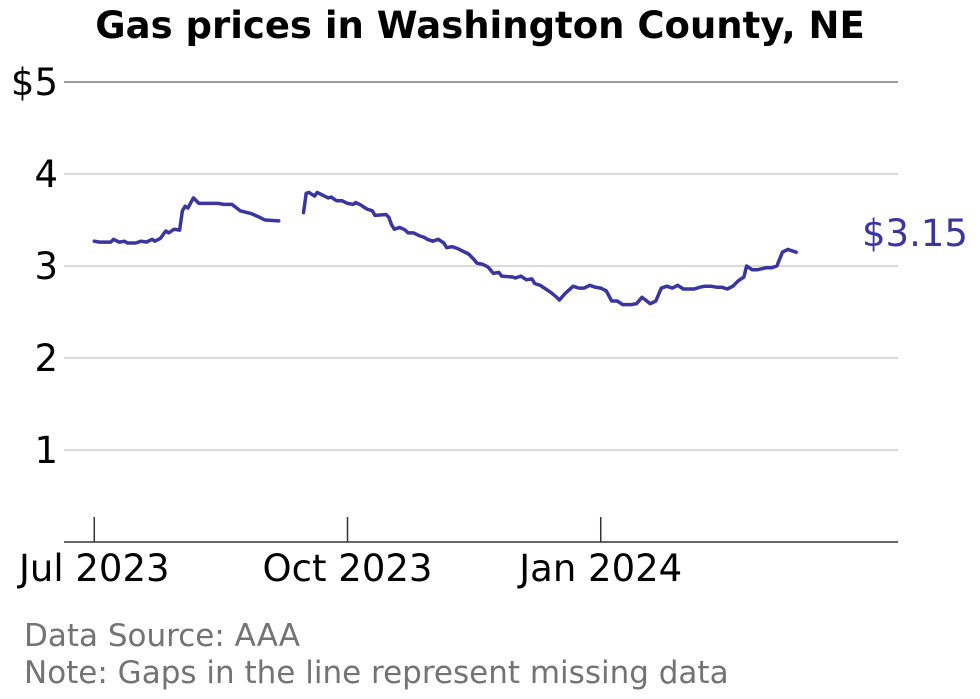 The image size is (980, 699). I want to click on x-tick-label: Jul 2023, so click(93, 568).